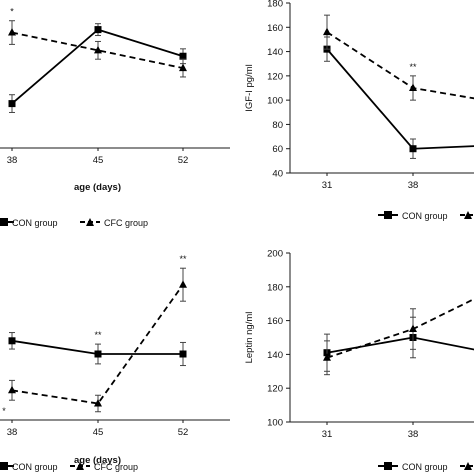  I want to click on y-tick-label: 200, so click(275, 254).